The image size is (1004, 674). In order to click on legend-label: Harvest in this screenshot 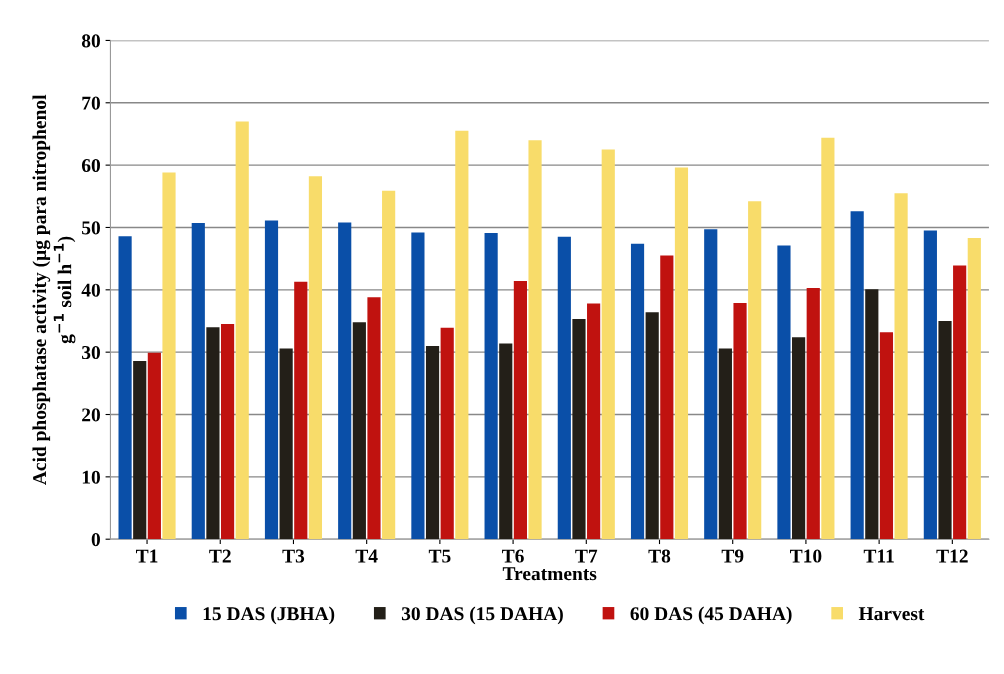, I will do `click(891, 614)`.